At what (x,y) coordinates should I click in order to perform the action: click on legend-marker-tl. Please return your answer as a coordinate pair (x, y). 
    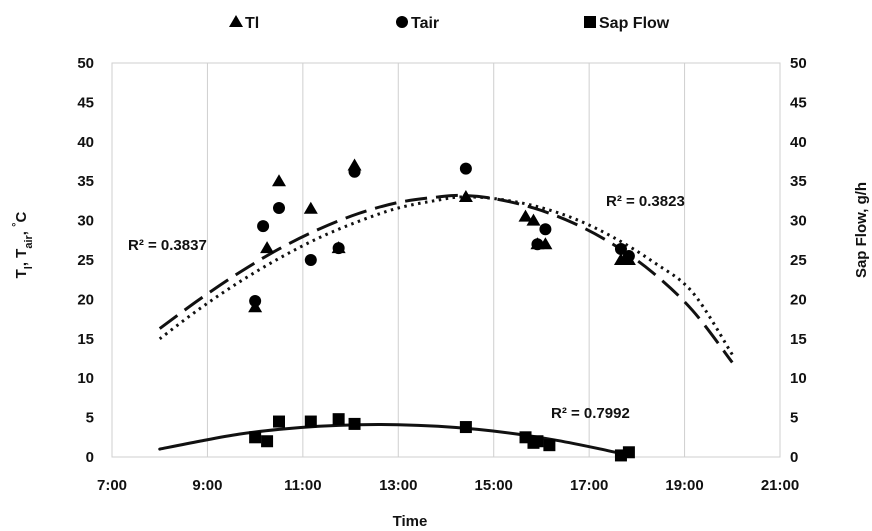
    Looking at the image, I should click on (236, 21).